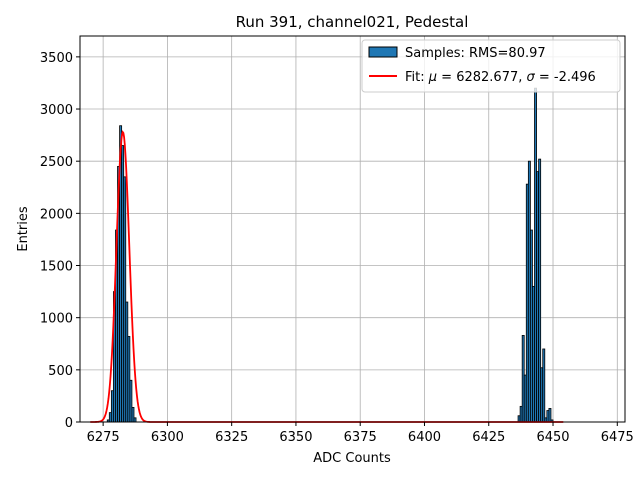 This screenshot has width=640, height=480. I want to click on legend-fit-label: Fit: μ = 6282.677, σ = -2.496, so click(500, 77).